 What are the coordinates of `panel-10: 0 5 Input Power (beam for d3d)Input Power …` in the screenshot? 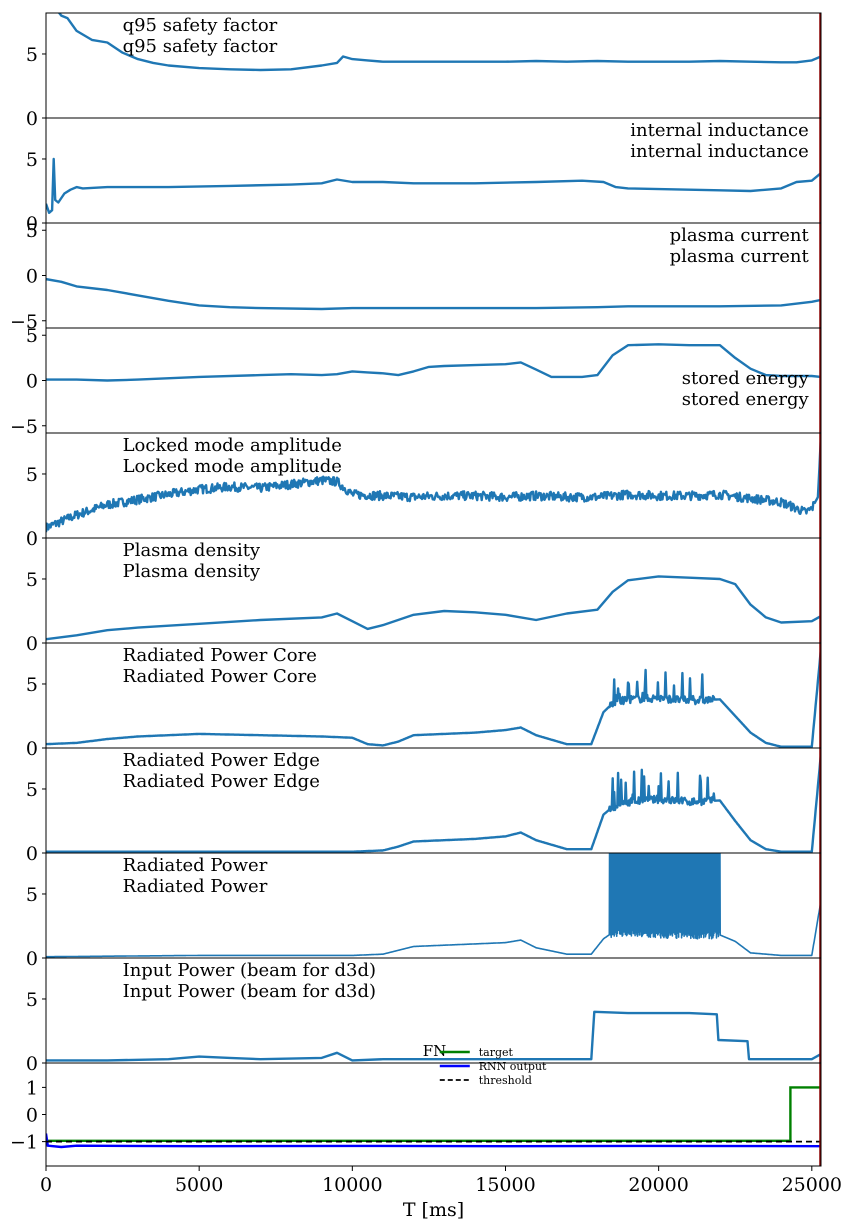 It's located at (424, 1016).